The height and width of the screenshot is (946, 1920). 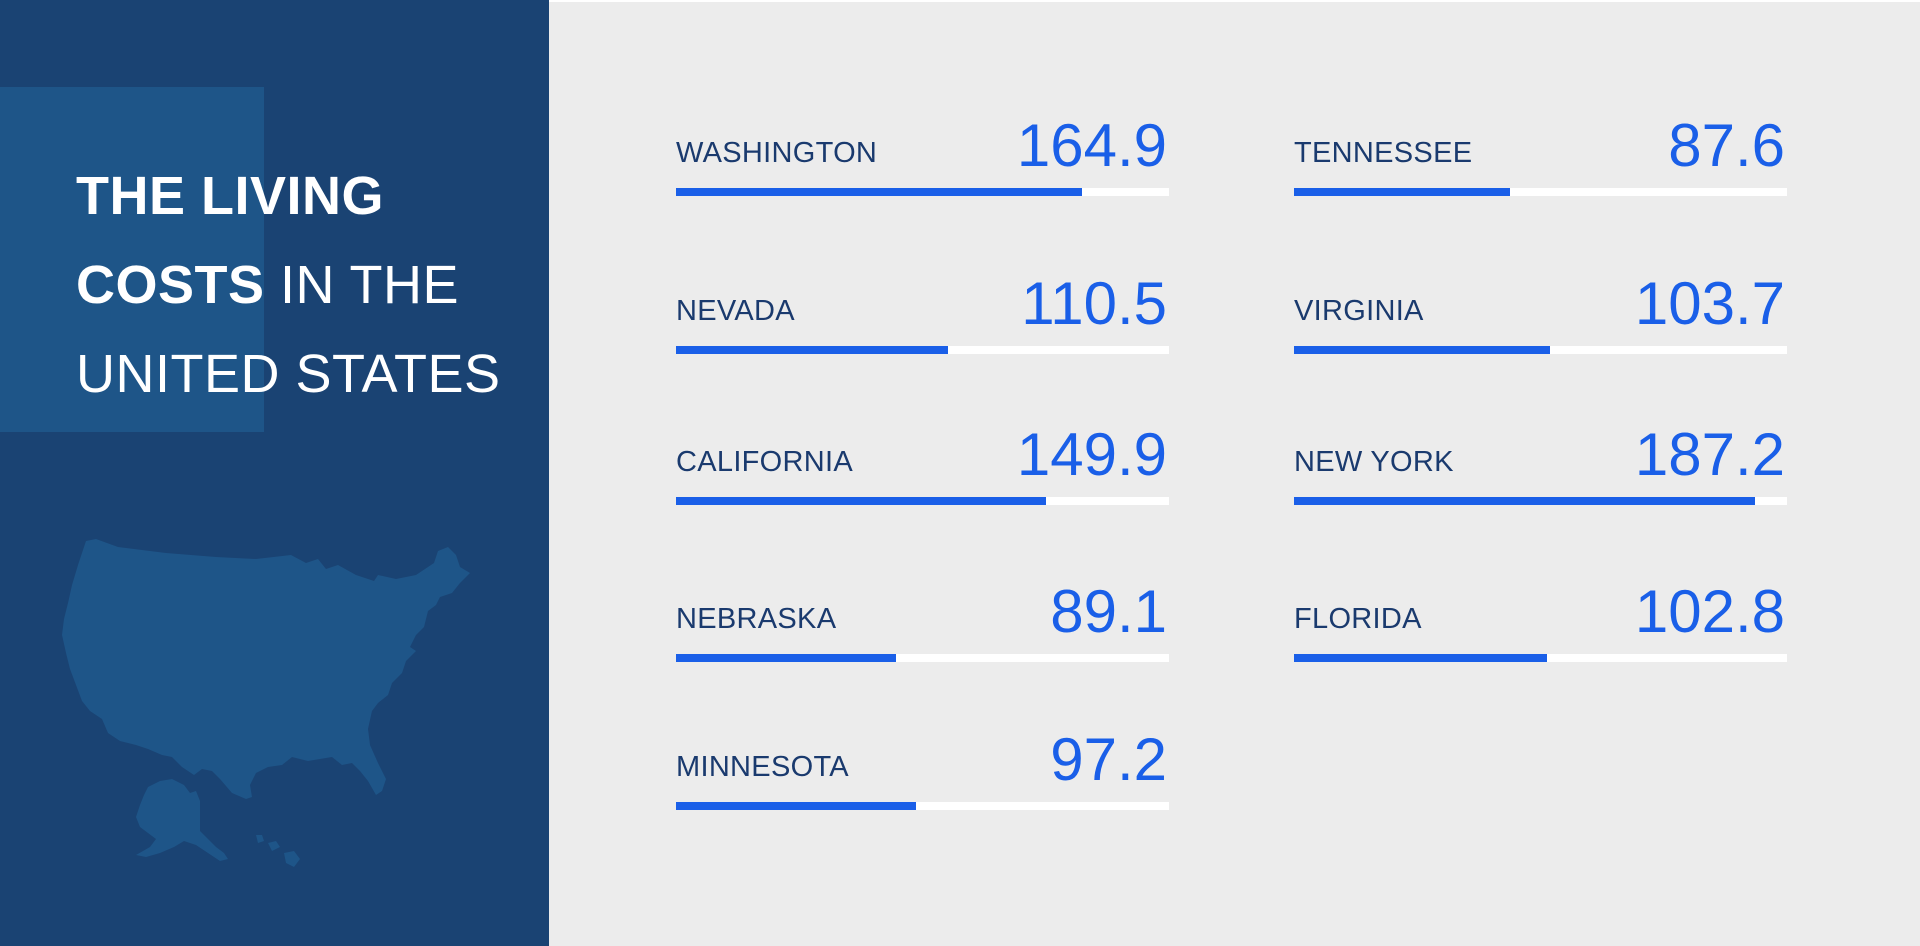 I want to click on bar-label: FLORIDA, so click(x=1358, y=619).